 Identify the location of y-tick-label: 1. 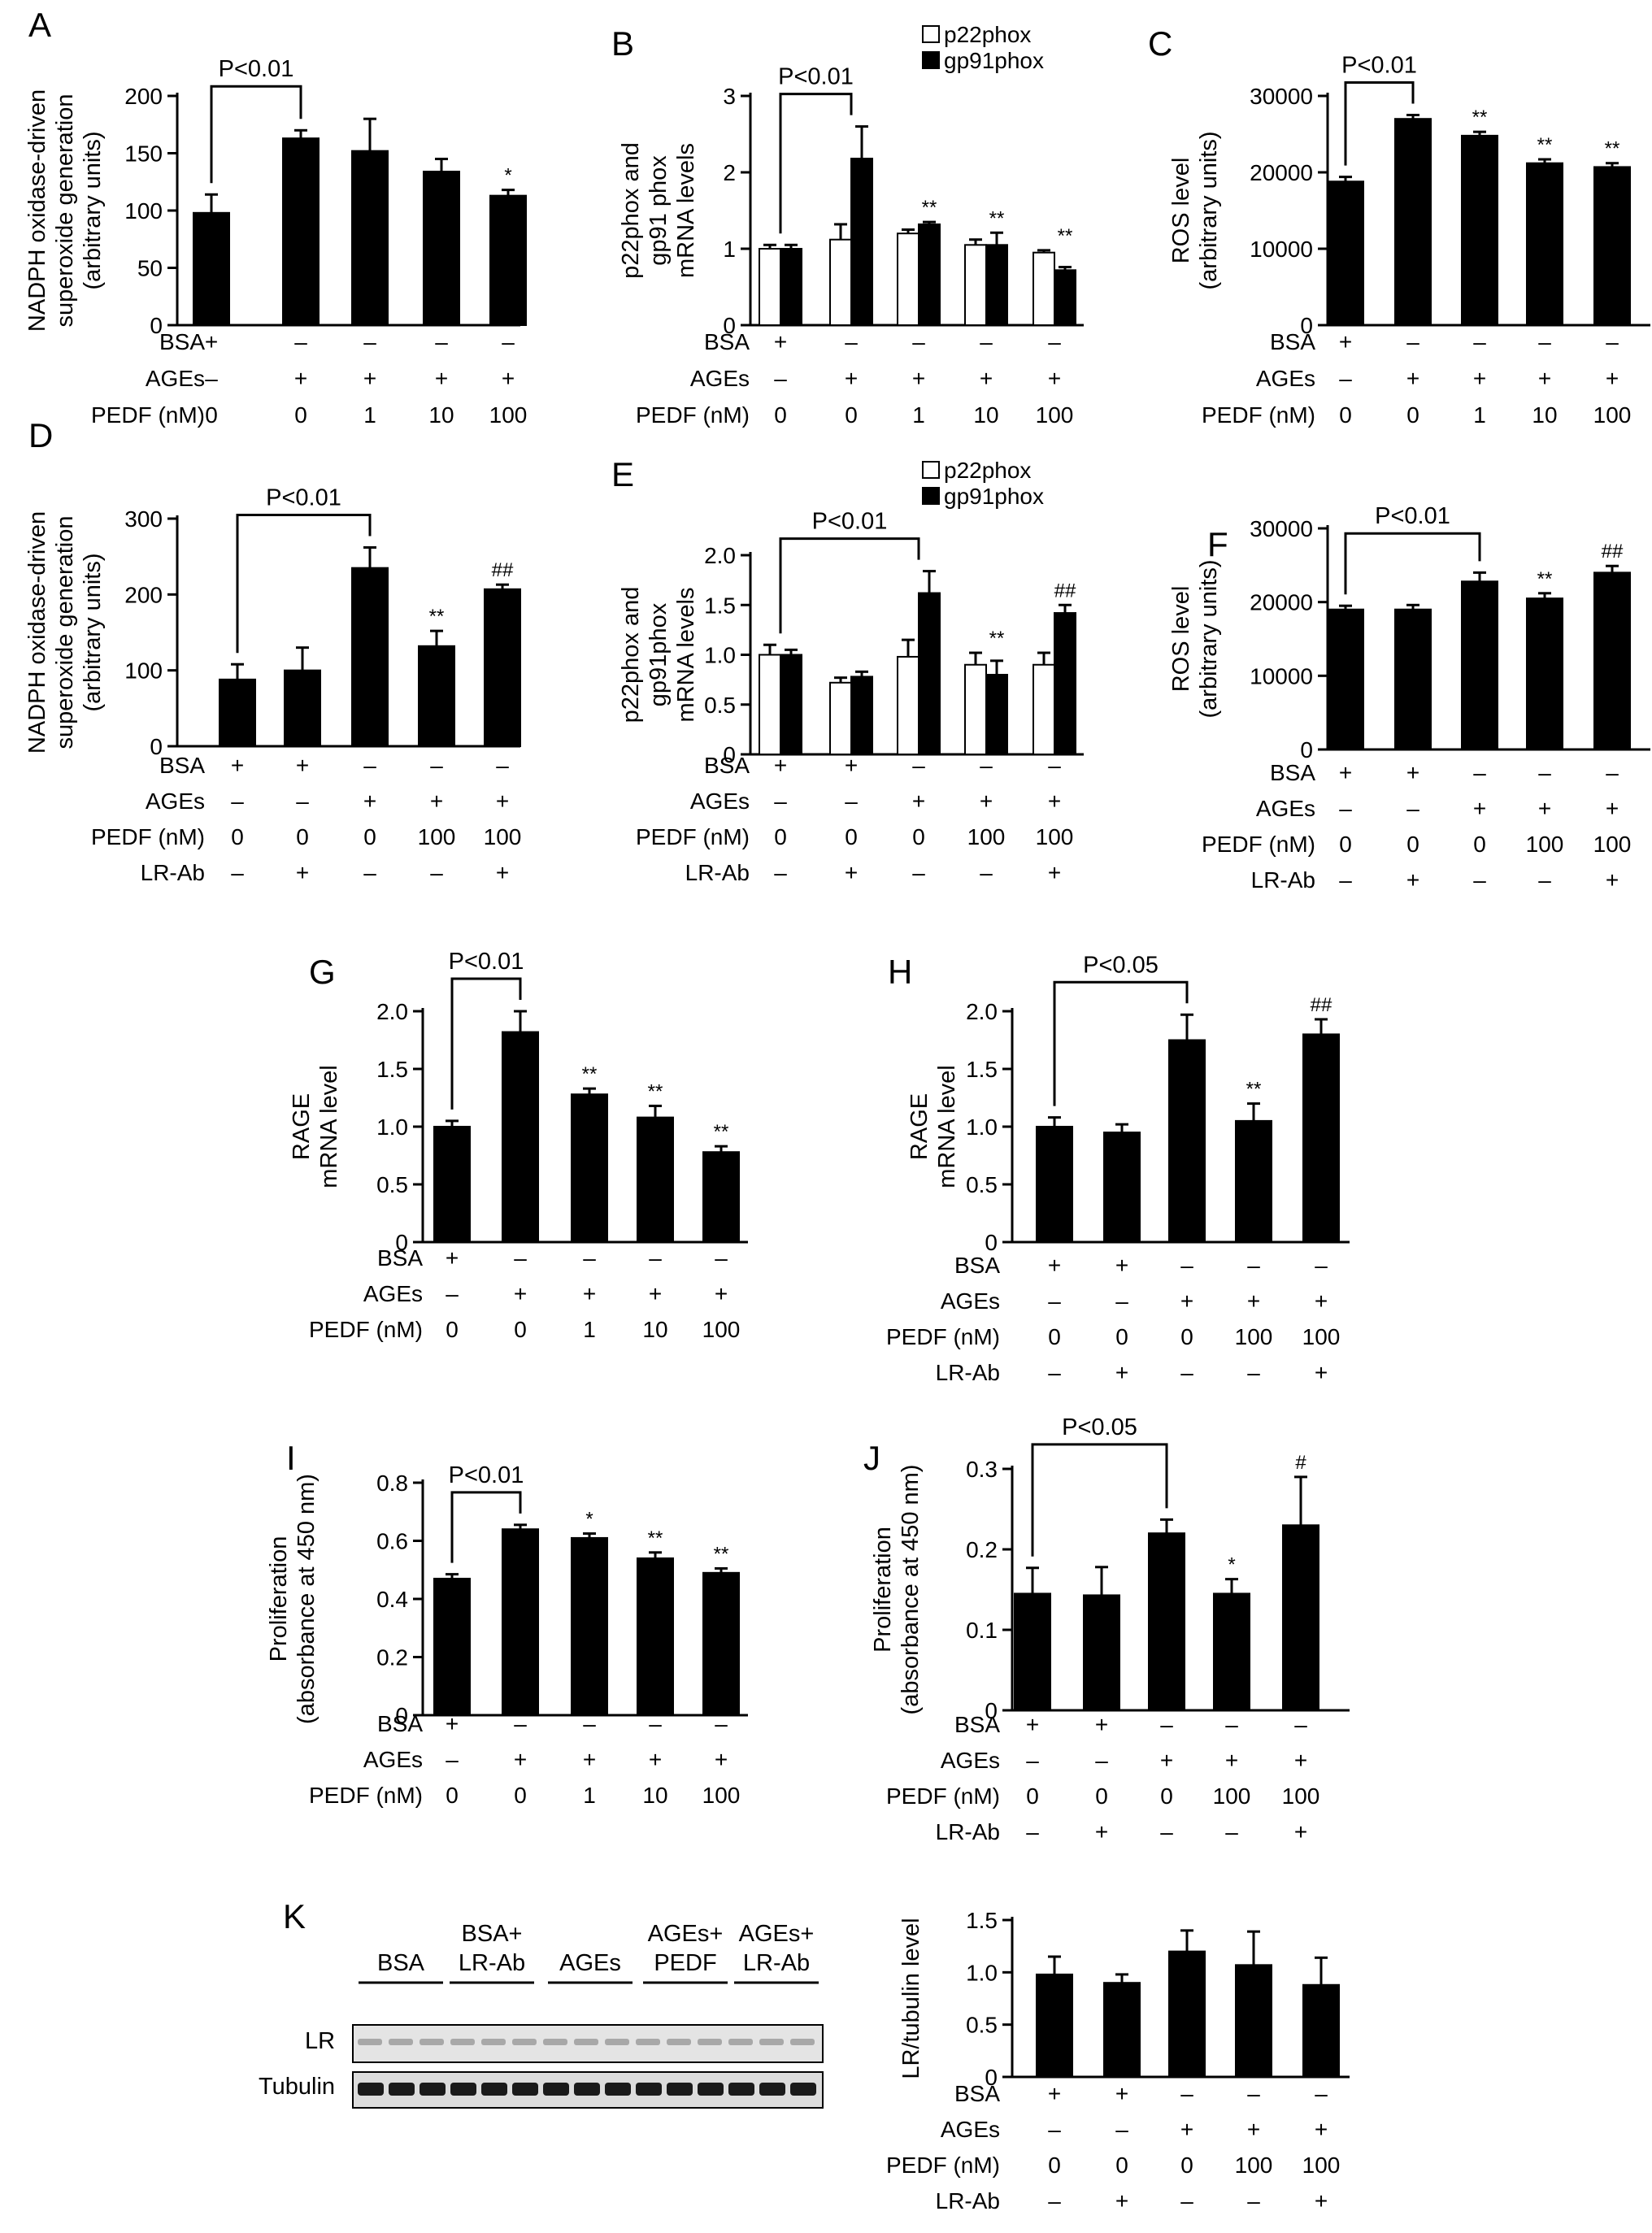
(729, 249).